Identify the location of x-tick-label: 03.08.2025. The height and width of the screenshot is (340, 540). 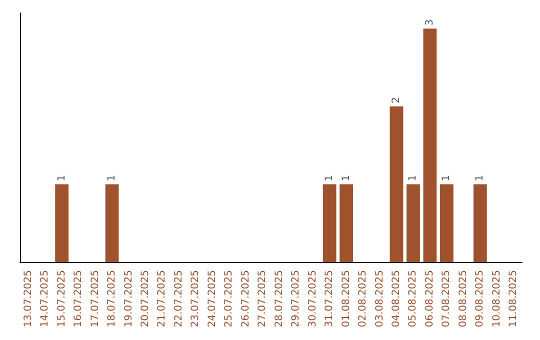
(380, 299).